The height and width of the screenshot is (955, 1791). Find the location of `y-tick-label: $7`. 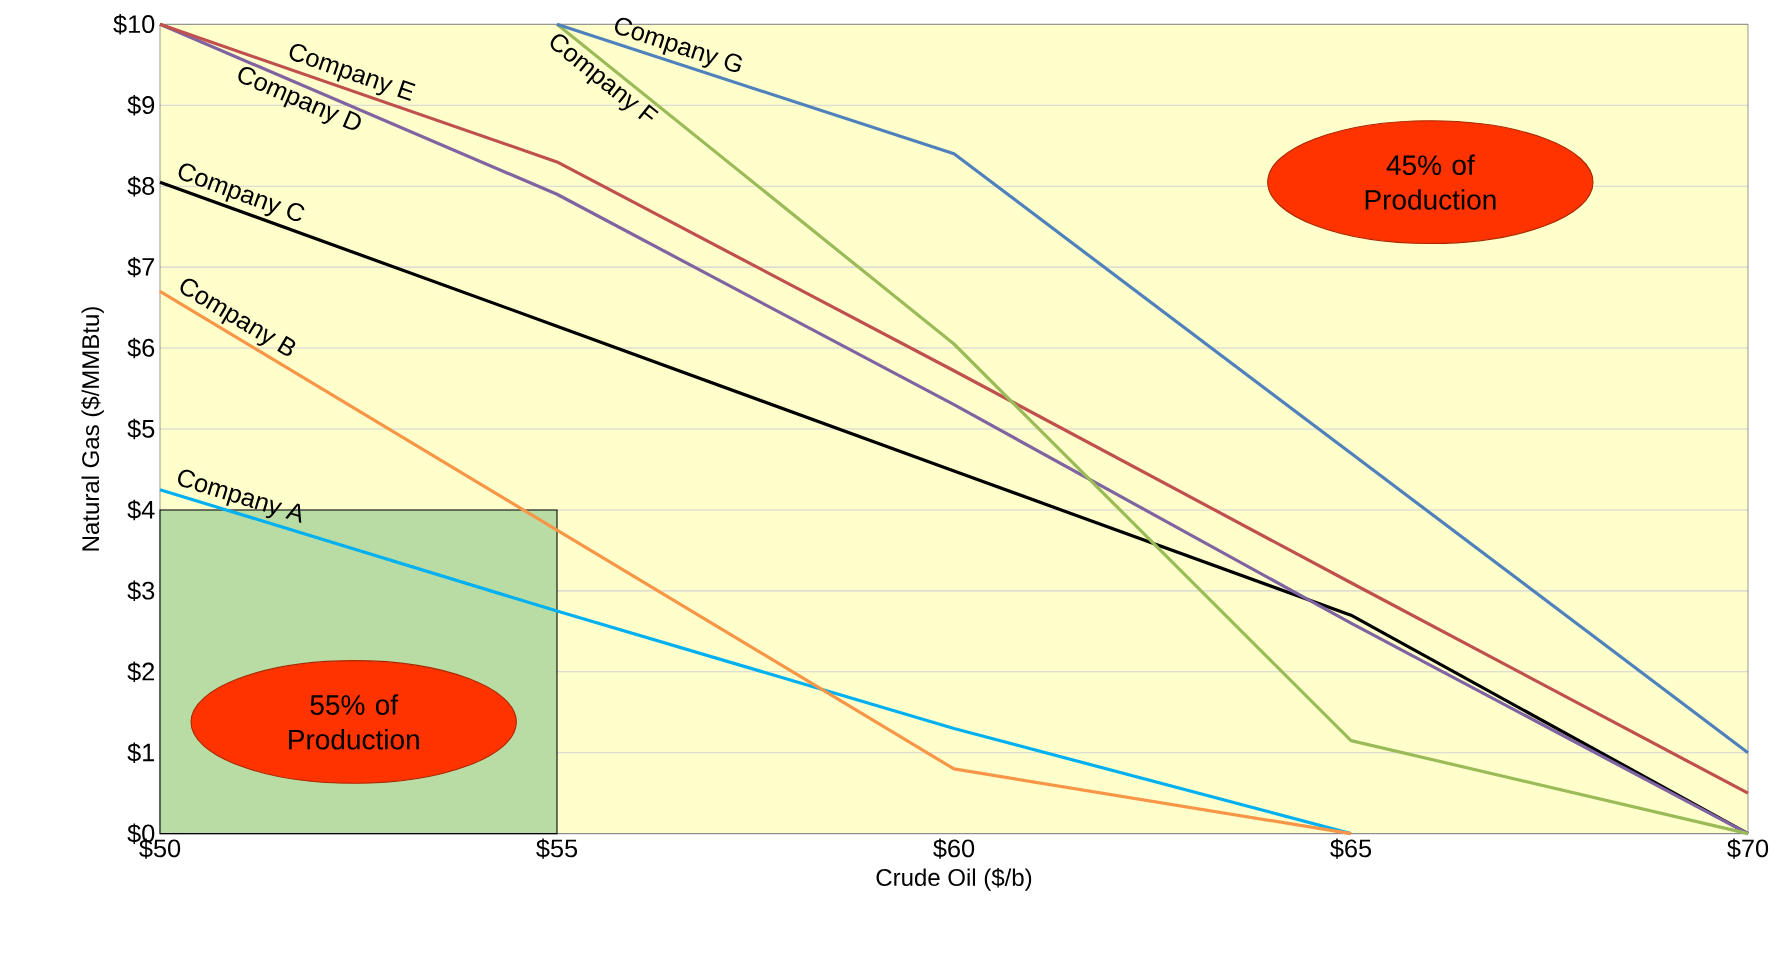

y-tick-label: $7 is located at coordinates (141, 267).